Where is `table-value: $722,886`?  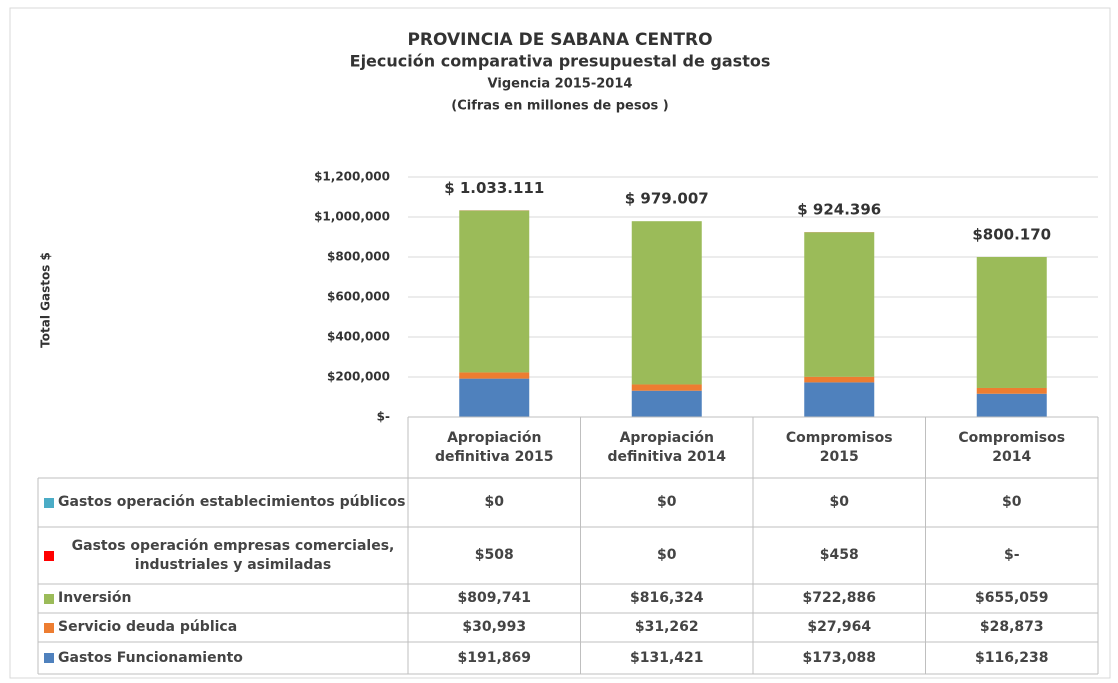
table-value: $722,886 is located at coordinates (839, 598).